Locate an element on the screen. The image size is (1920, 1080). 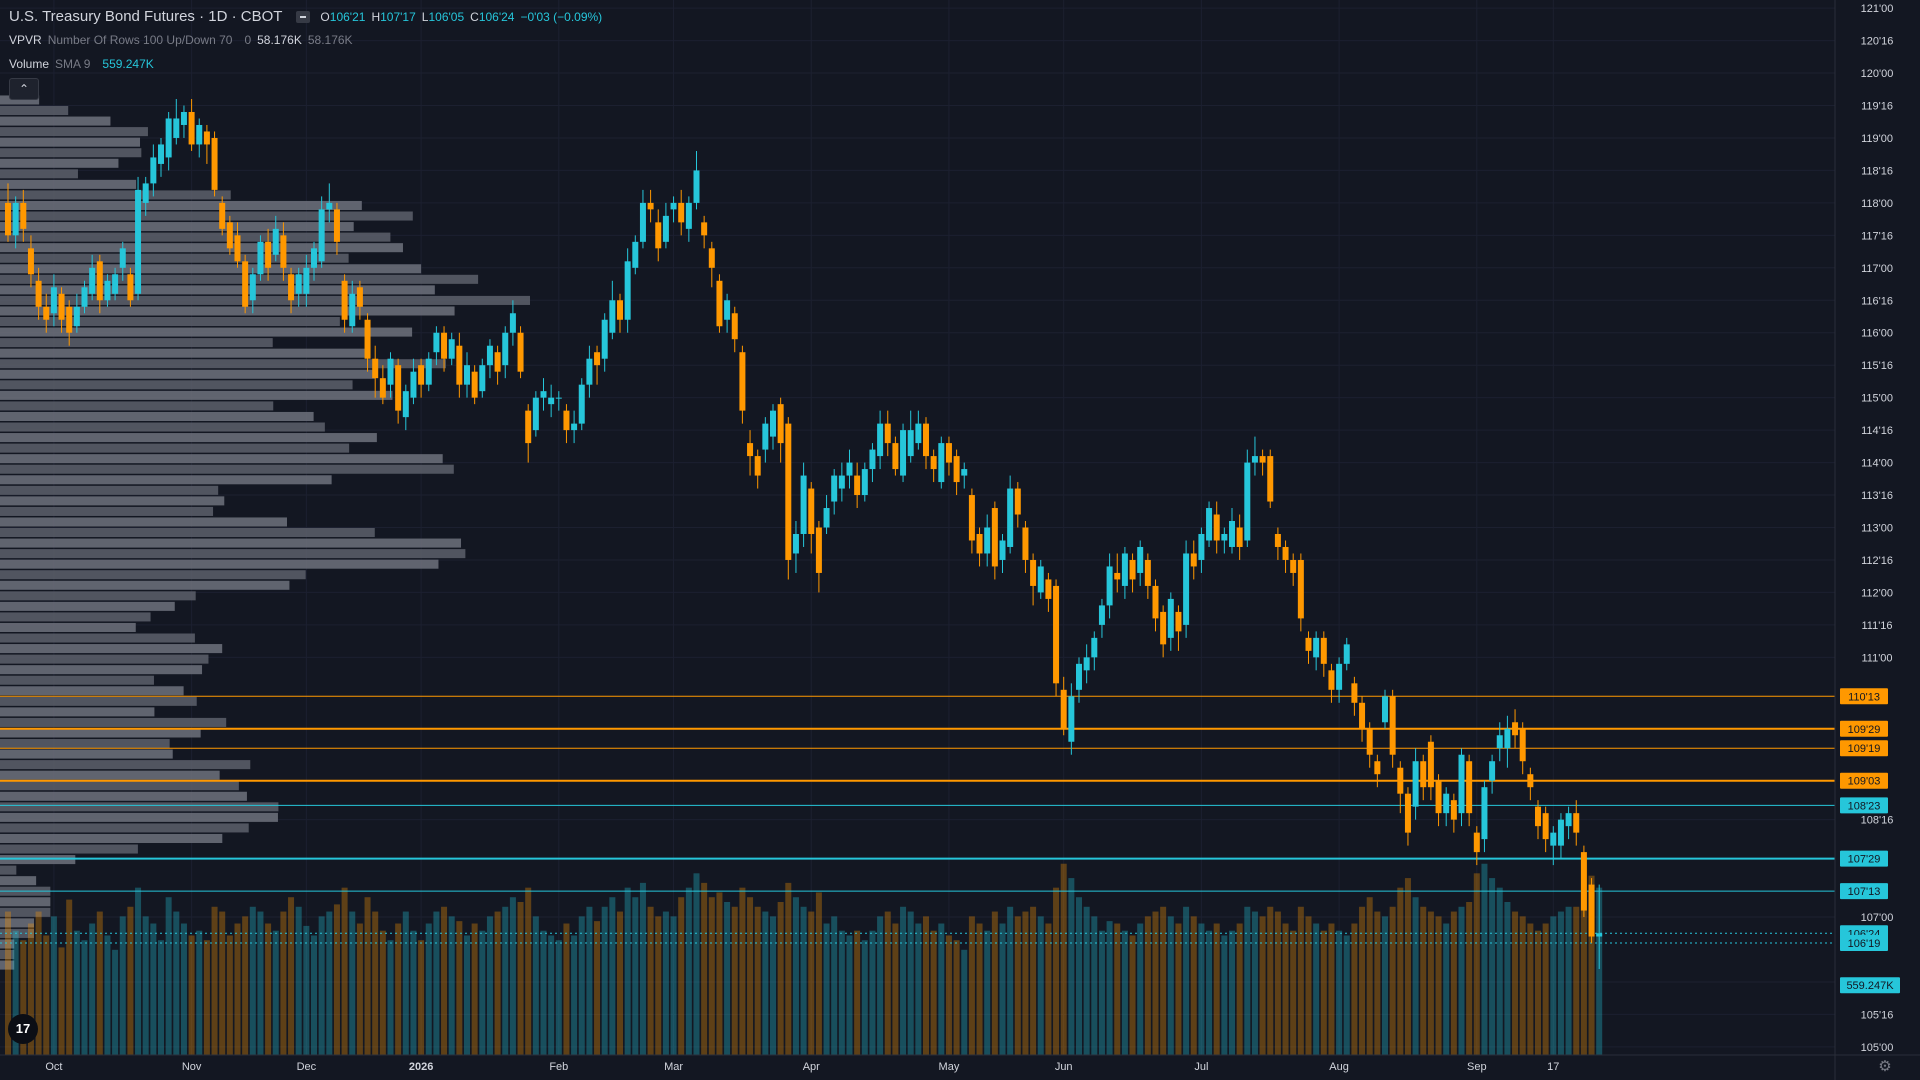
time-tick-label: 2026 is located at coordinates (421, 1067).